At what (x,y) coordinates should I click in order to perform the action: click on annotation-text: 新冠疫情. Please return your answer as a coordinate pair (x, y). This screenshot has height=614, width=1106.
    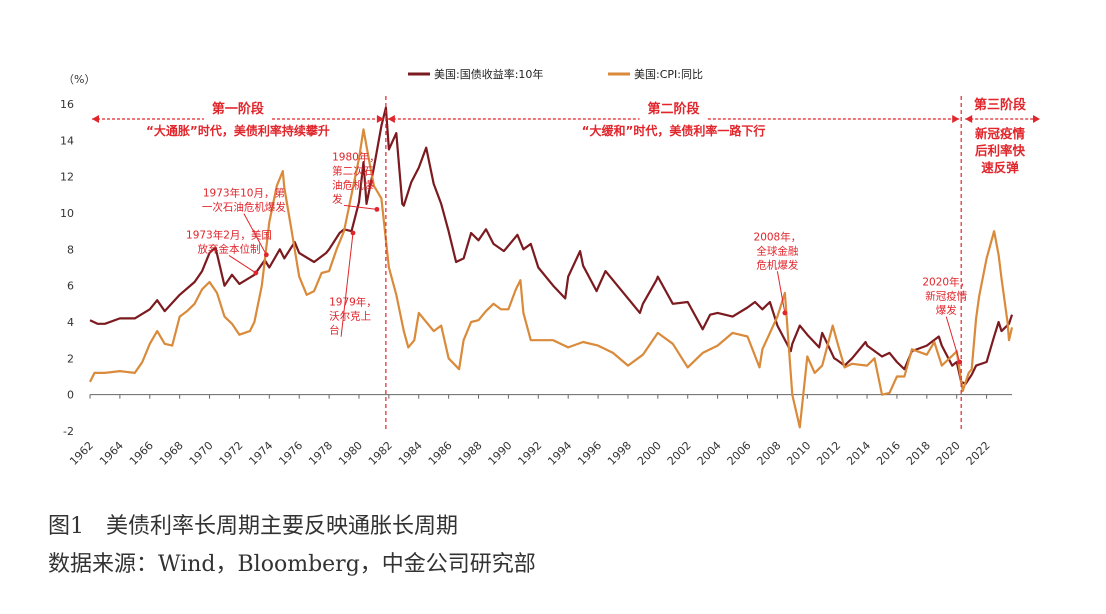
    Looking at the image, I should click on (946, 296).